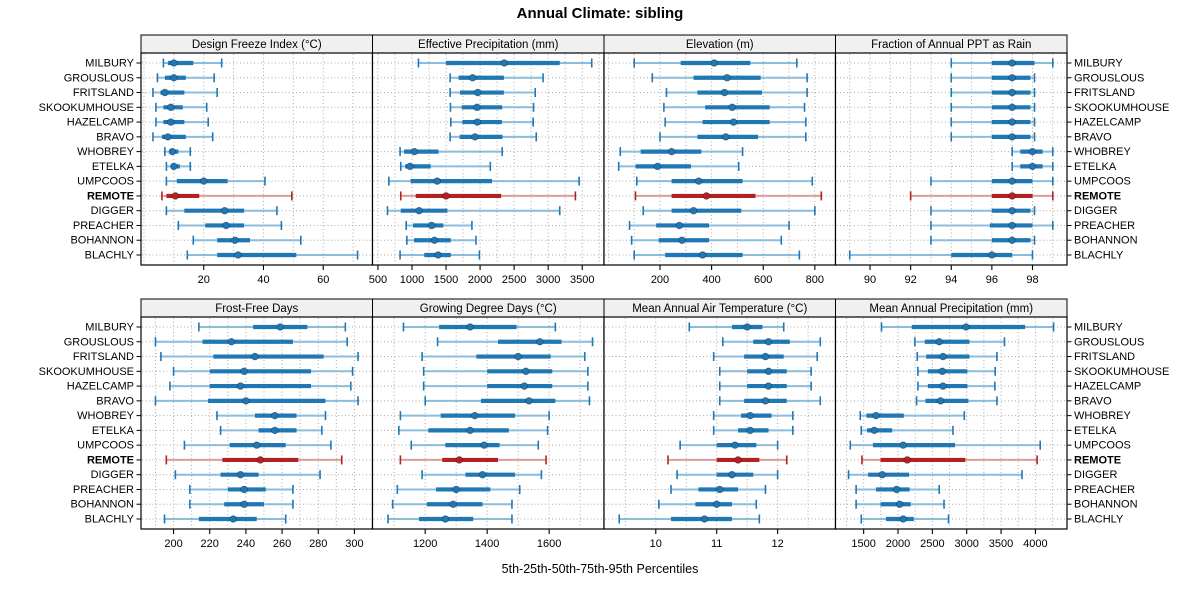  What do you see at coordinates (719, 309) in the screenshot?
I see `strip-label: Mean Annual Air Temperature (°C)` at bounding box center [719, 309].